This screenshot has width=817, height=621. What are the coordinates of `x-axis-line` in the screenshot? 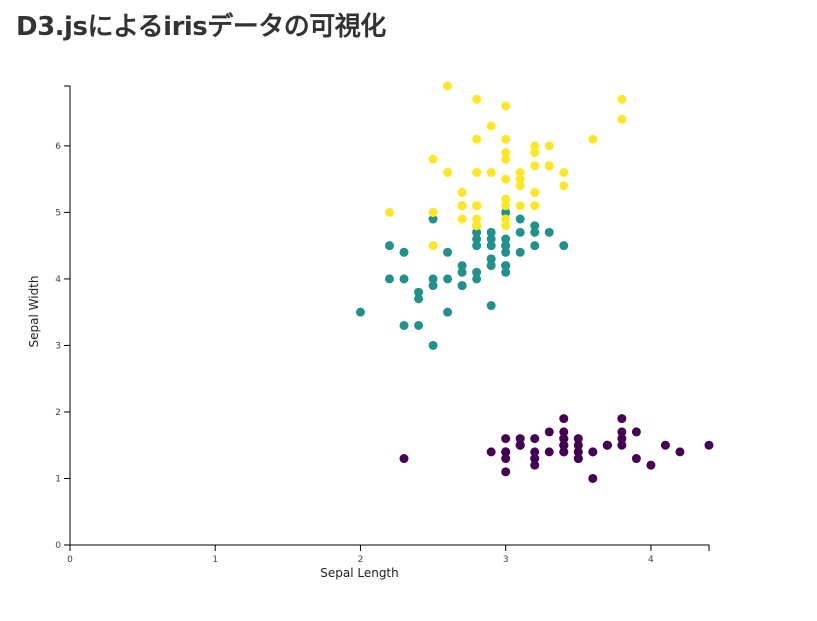 It's located at (389, 547).